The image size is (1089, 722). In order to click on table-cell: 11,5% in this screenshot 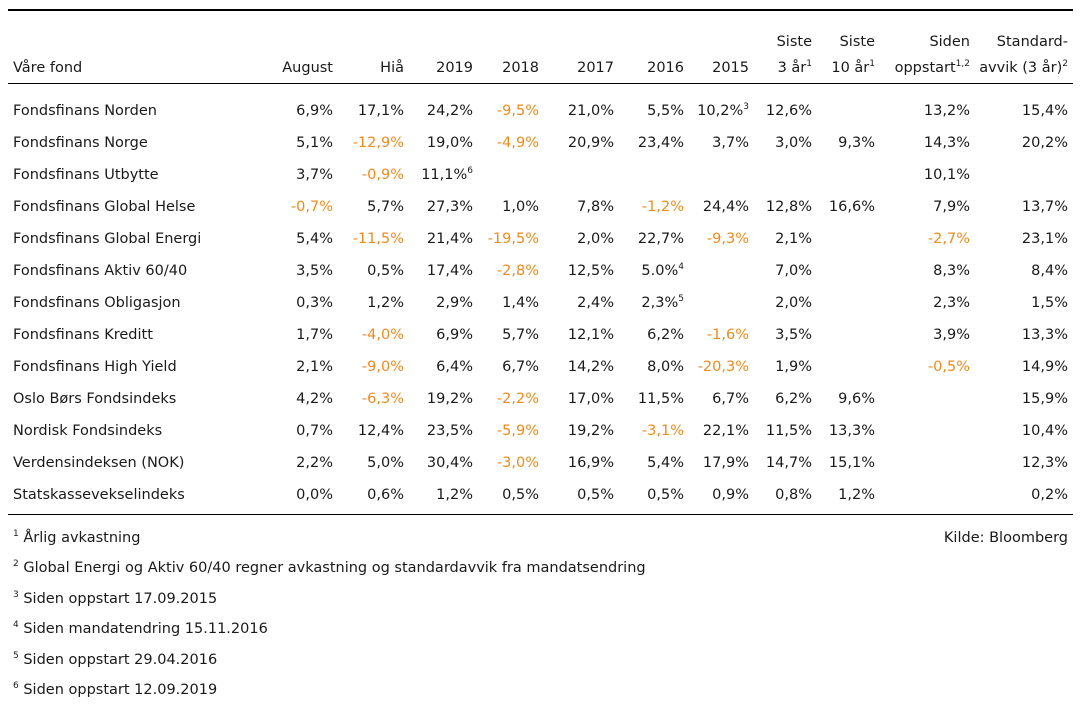, I will do `click(789, 431)`.